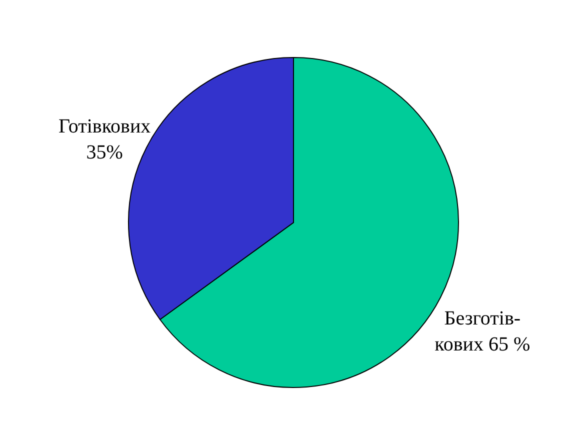 The image size is (587, 445). I want to click on slice-label: Готівкових, so click(104, 126).